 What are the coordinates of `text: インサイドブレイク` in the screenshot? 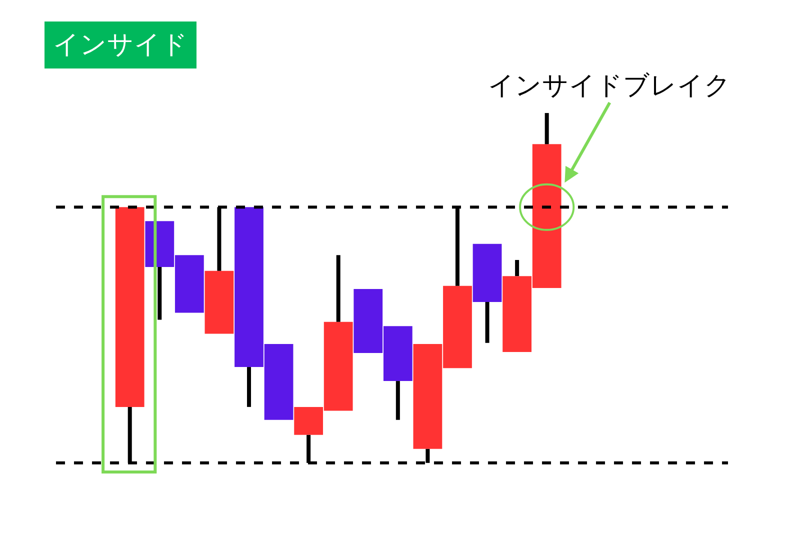 It's located at (609, 86).